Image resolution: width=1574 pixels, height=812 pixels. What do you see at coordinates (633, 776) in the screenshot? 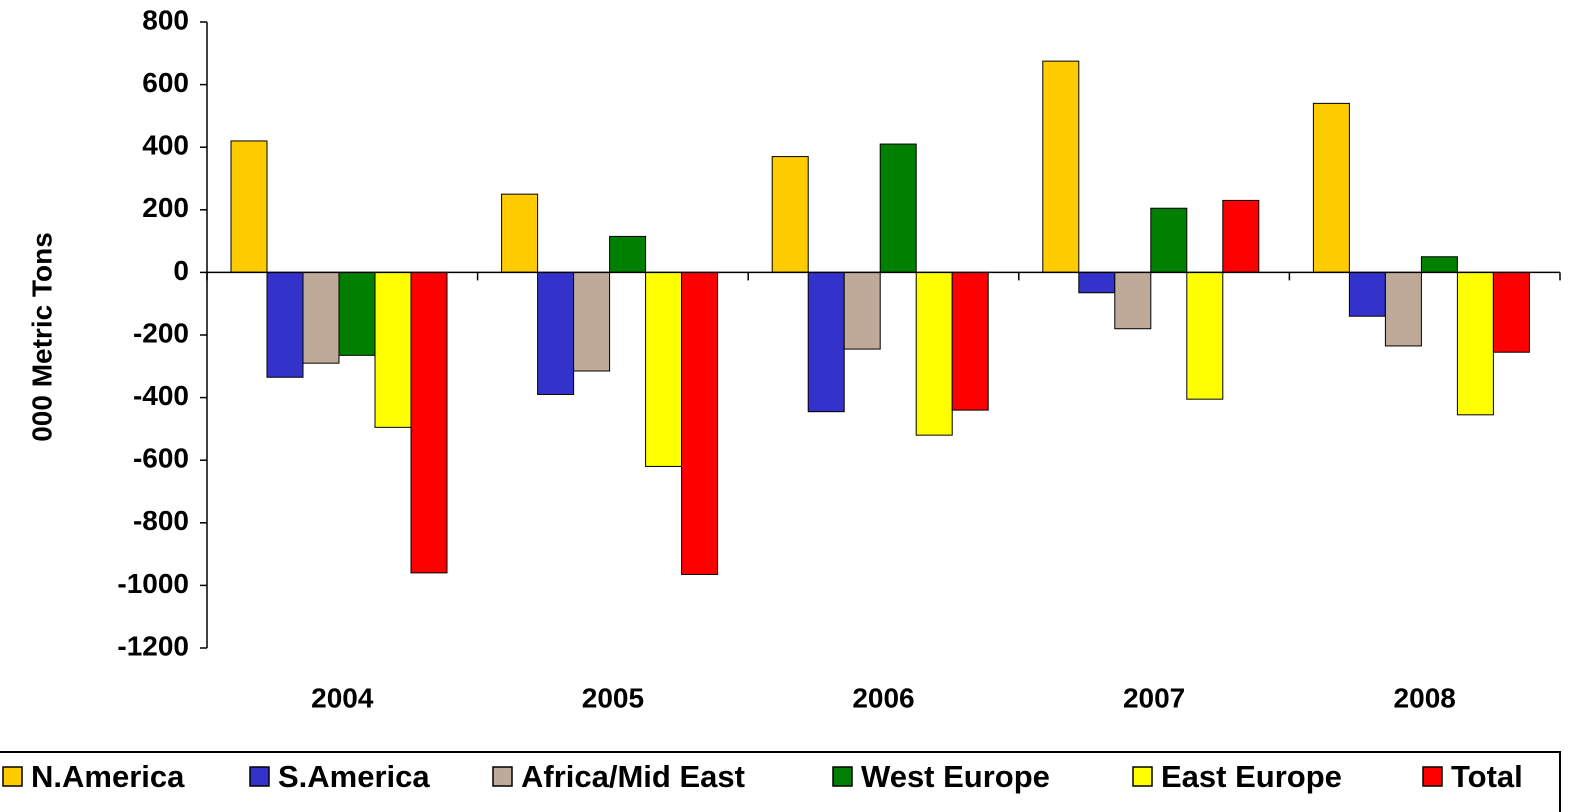
I see `legend-label: Africa/Mid East` at bounding box center [633, 776].